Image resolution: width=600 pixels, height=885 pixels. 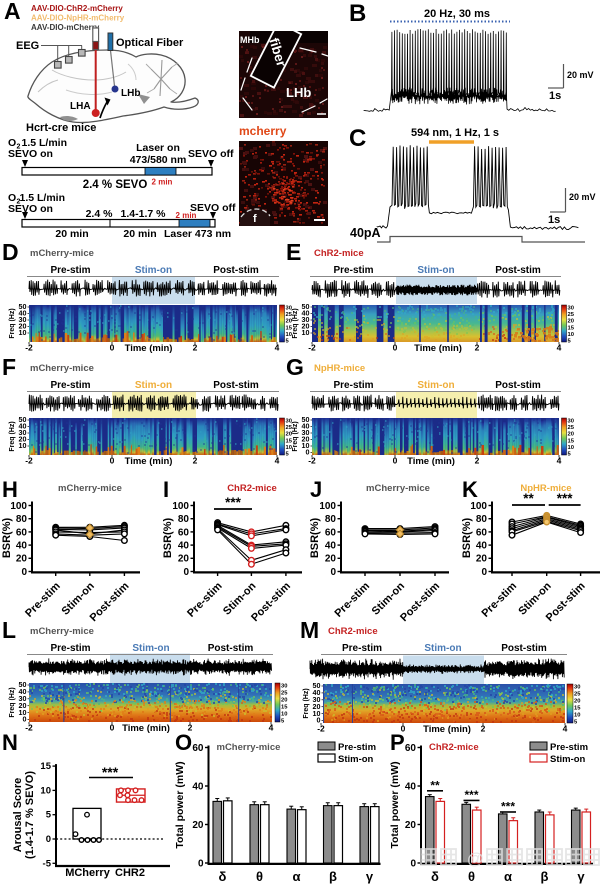 I want to click on svg-text: f, so click(x=255, y=219).